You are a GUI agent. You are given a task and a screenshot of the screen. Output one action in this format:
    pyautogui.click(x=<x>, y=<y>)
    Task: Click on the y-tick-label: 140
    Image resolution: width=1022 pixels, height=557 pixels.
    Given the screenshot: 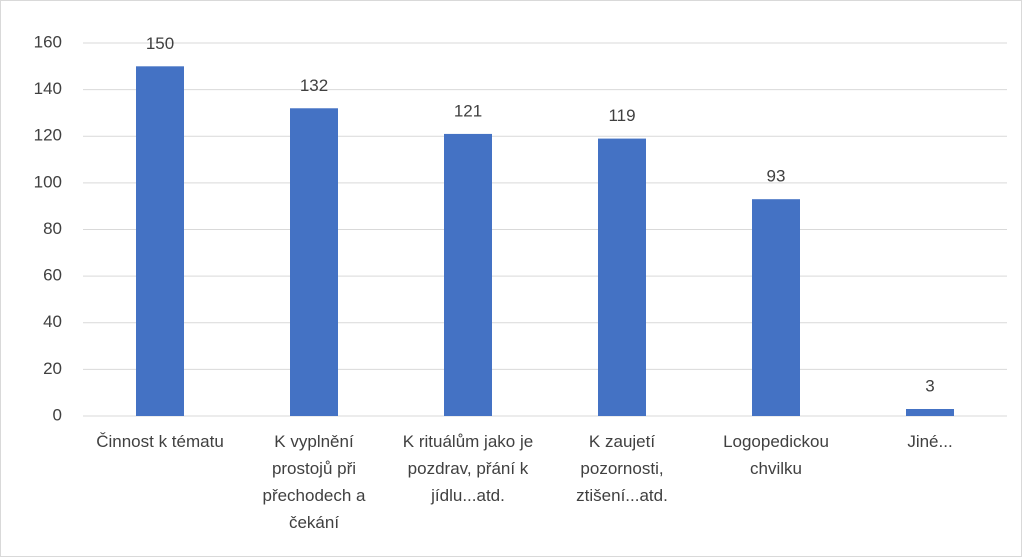 What is the action you would take?
    pyautogui.click(x=48, y=88)
    